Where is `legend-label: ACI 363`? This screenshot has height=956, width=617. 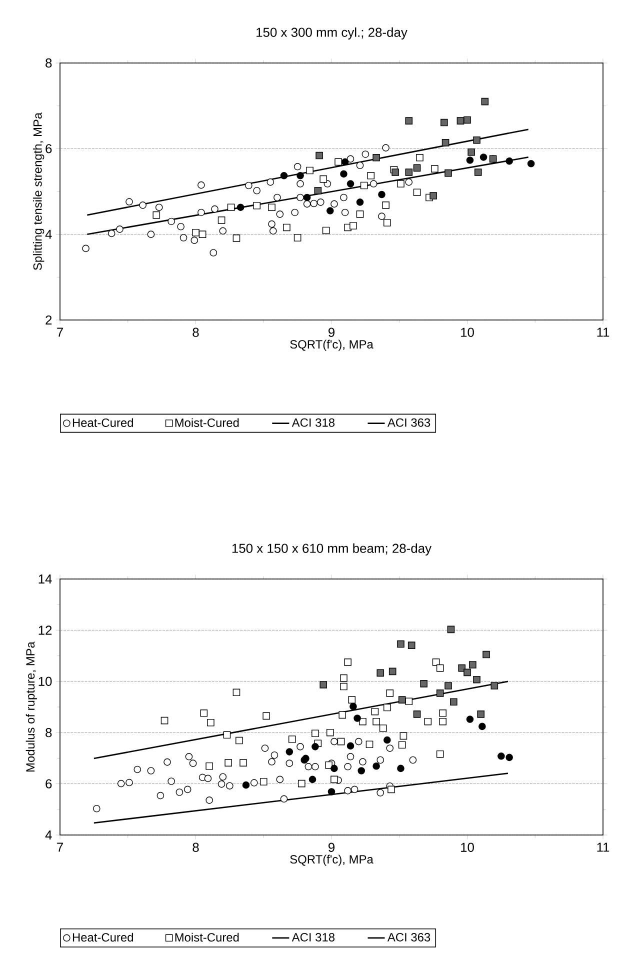
legend-label: ACI 363 is located at coordinates (408, 937).